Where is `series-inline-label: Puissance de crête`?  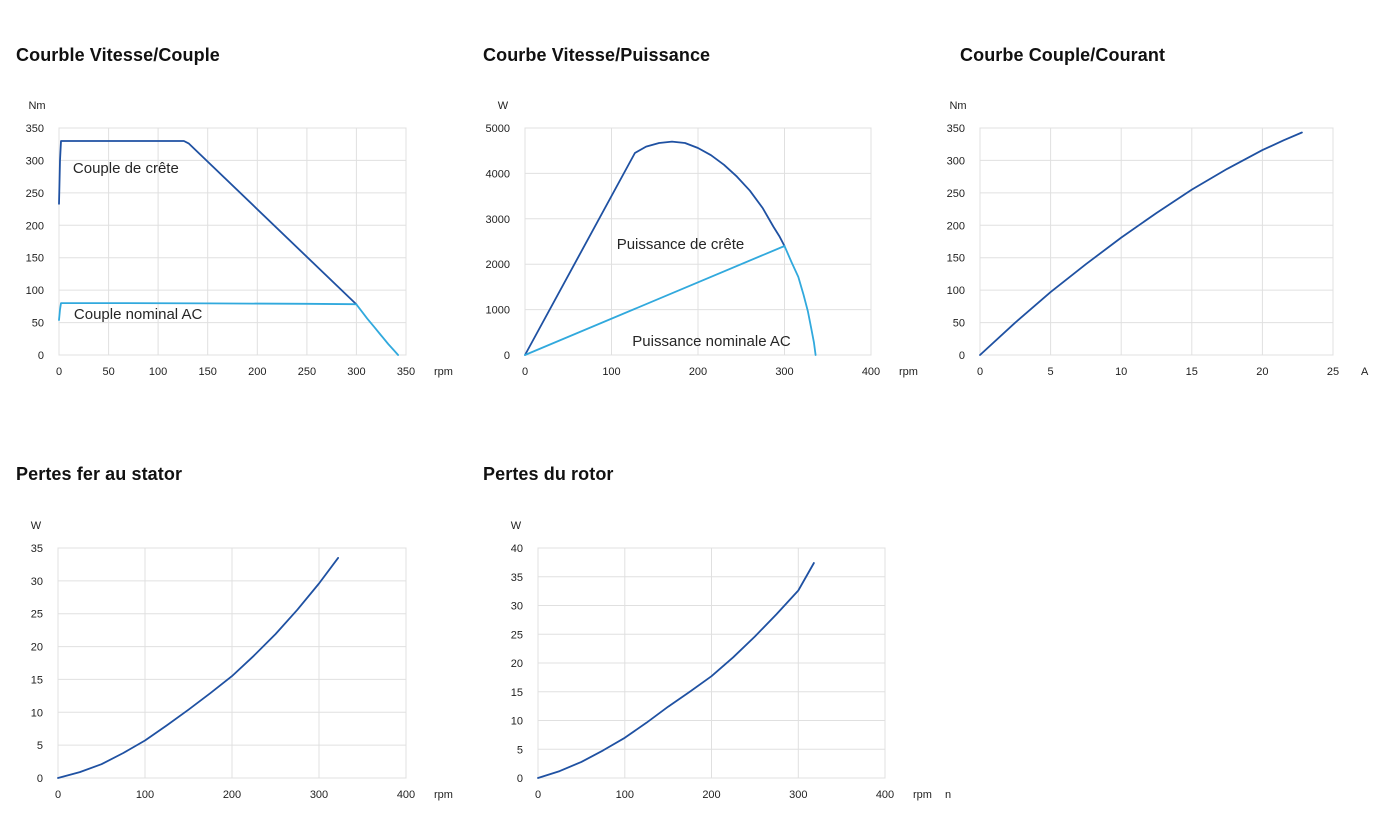 series-inline-label: Puissance de crête is located at coordinates (681, 244).